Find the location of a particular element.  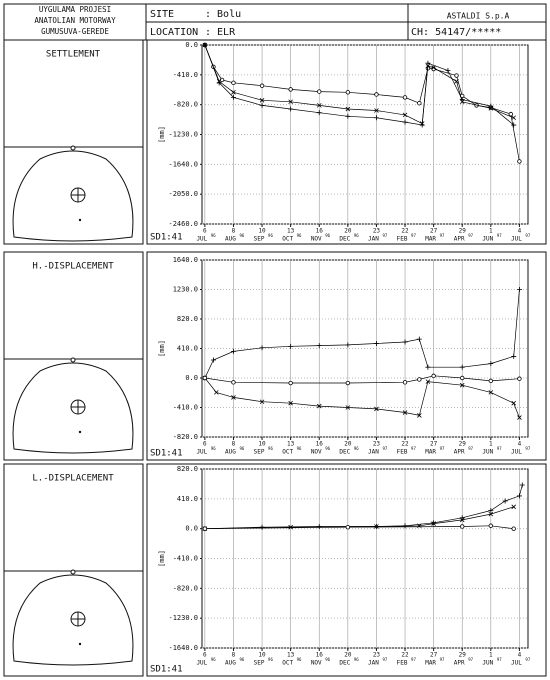

y-tick-label: -2050.0 is located at coordinates (183, 194).